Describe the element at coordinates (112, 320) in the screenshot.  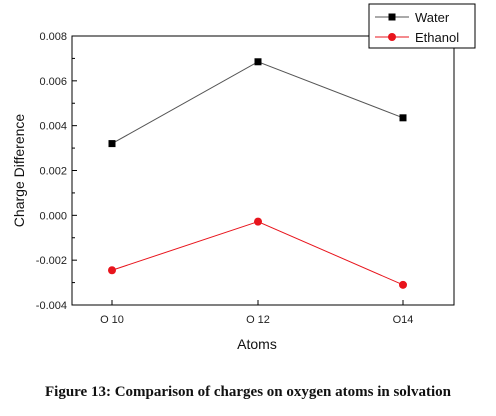
I see `x-tick-label: O 10` at that location.